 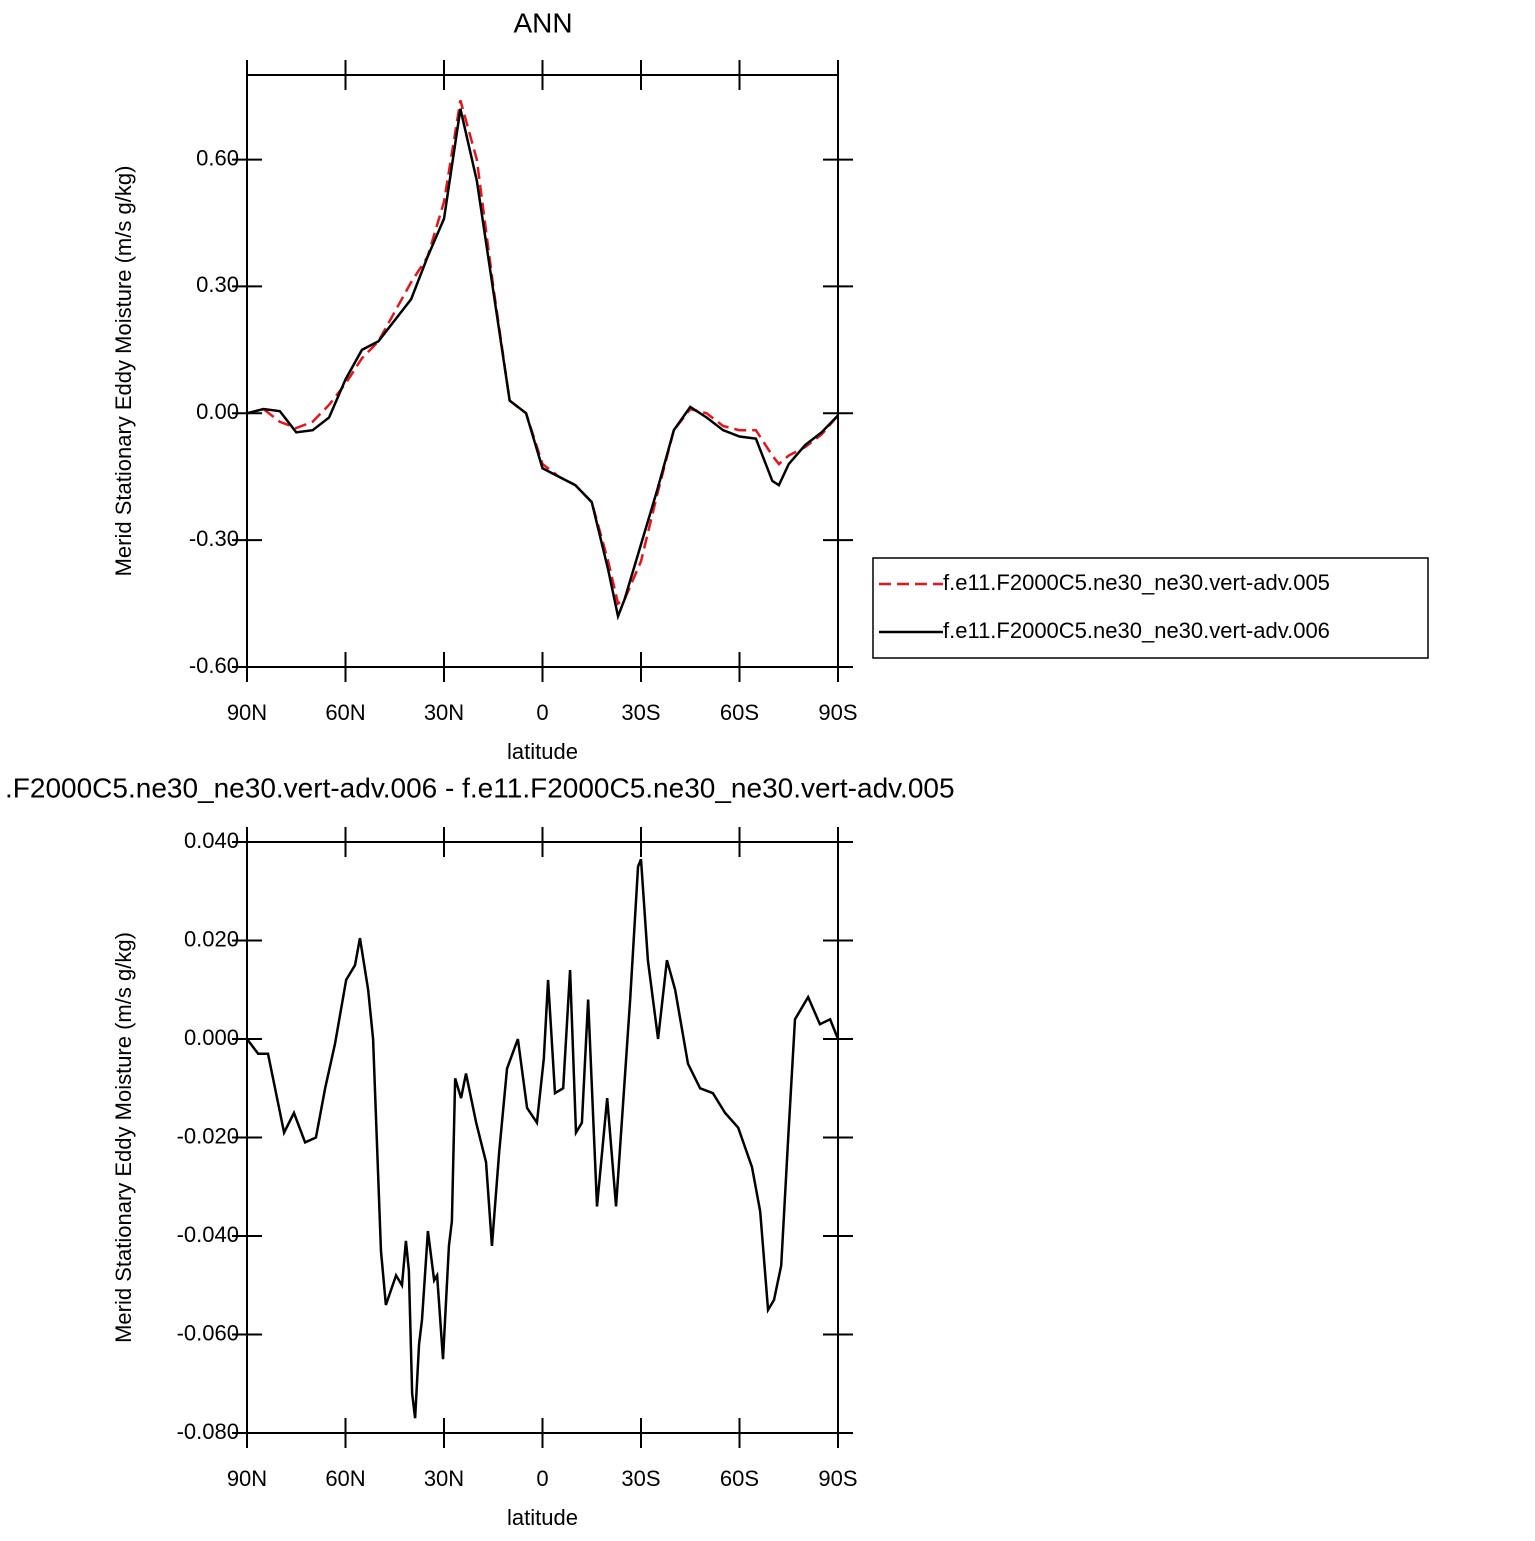 What do you see at coordinates (208, 1431) in the screenshot?
I see `y-tick-label: -0.080` at bounding box center [208, 1431].